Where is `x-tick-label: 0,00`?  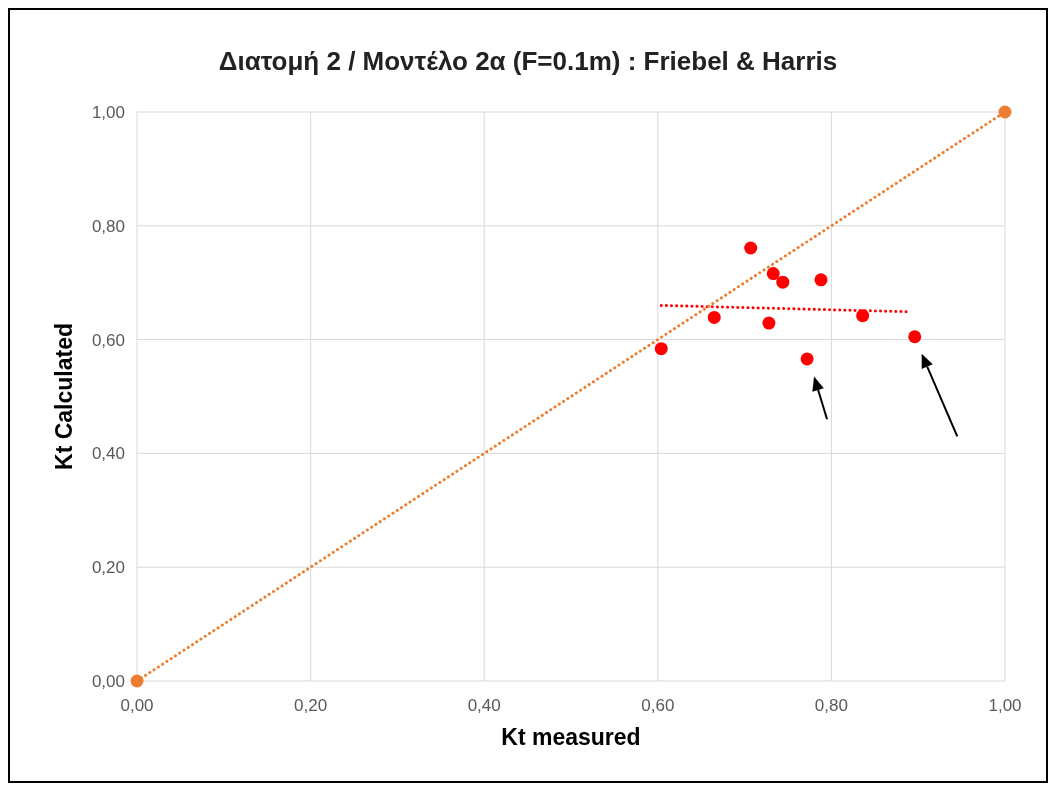 x-tick-label: 0,00 is located at coordinates (137, 705).